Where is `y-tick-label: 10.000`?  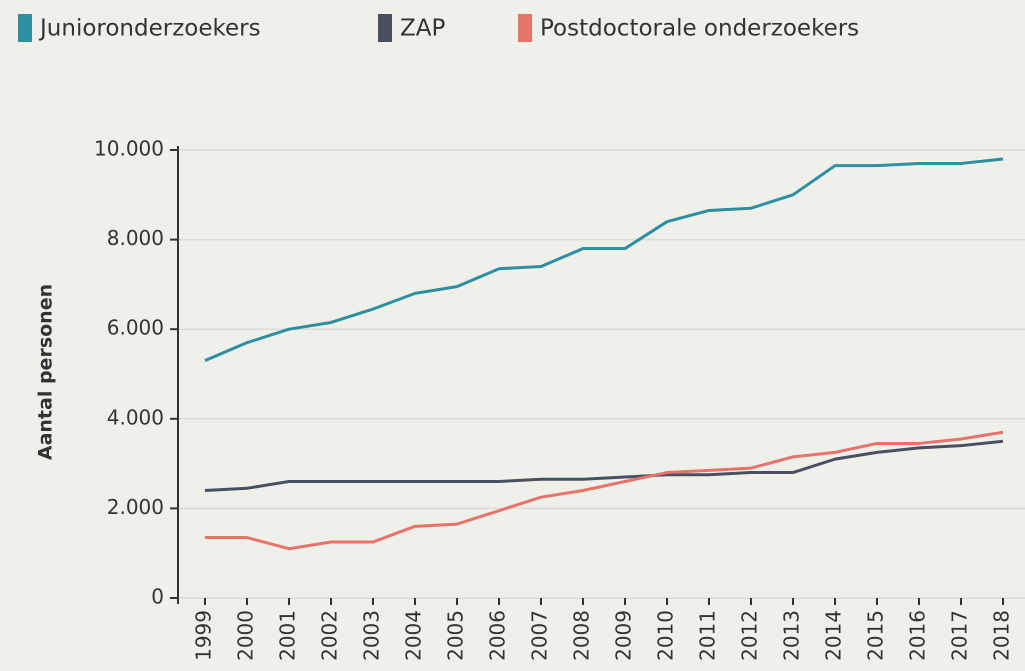
y-tick-label: 10.000 is located at coordinates (129, 149).